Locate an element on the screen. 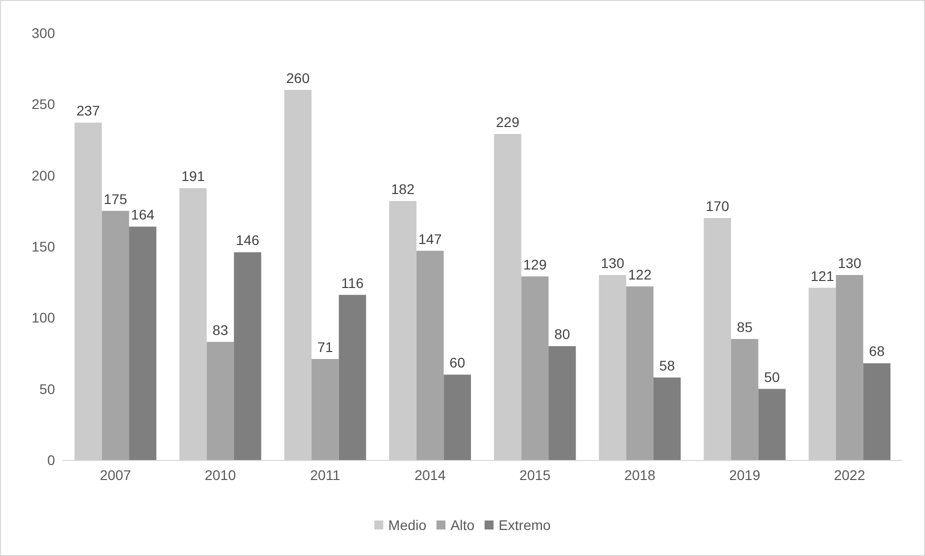  data-label: 237 is located at coordinates (88, 110).